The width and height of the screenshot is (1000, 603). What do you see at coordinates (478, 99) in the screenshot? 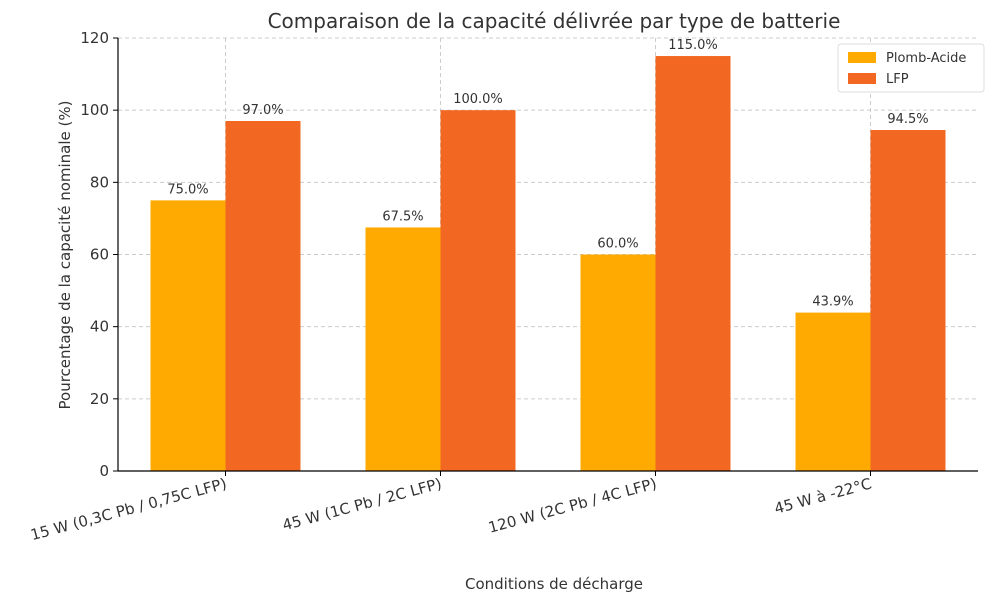
I see `data-label-lfp-2: 100.0%` at bounding box center [478, 99].